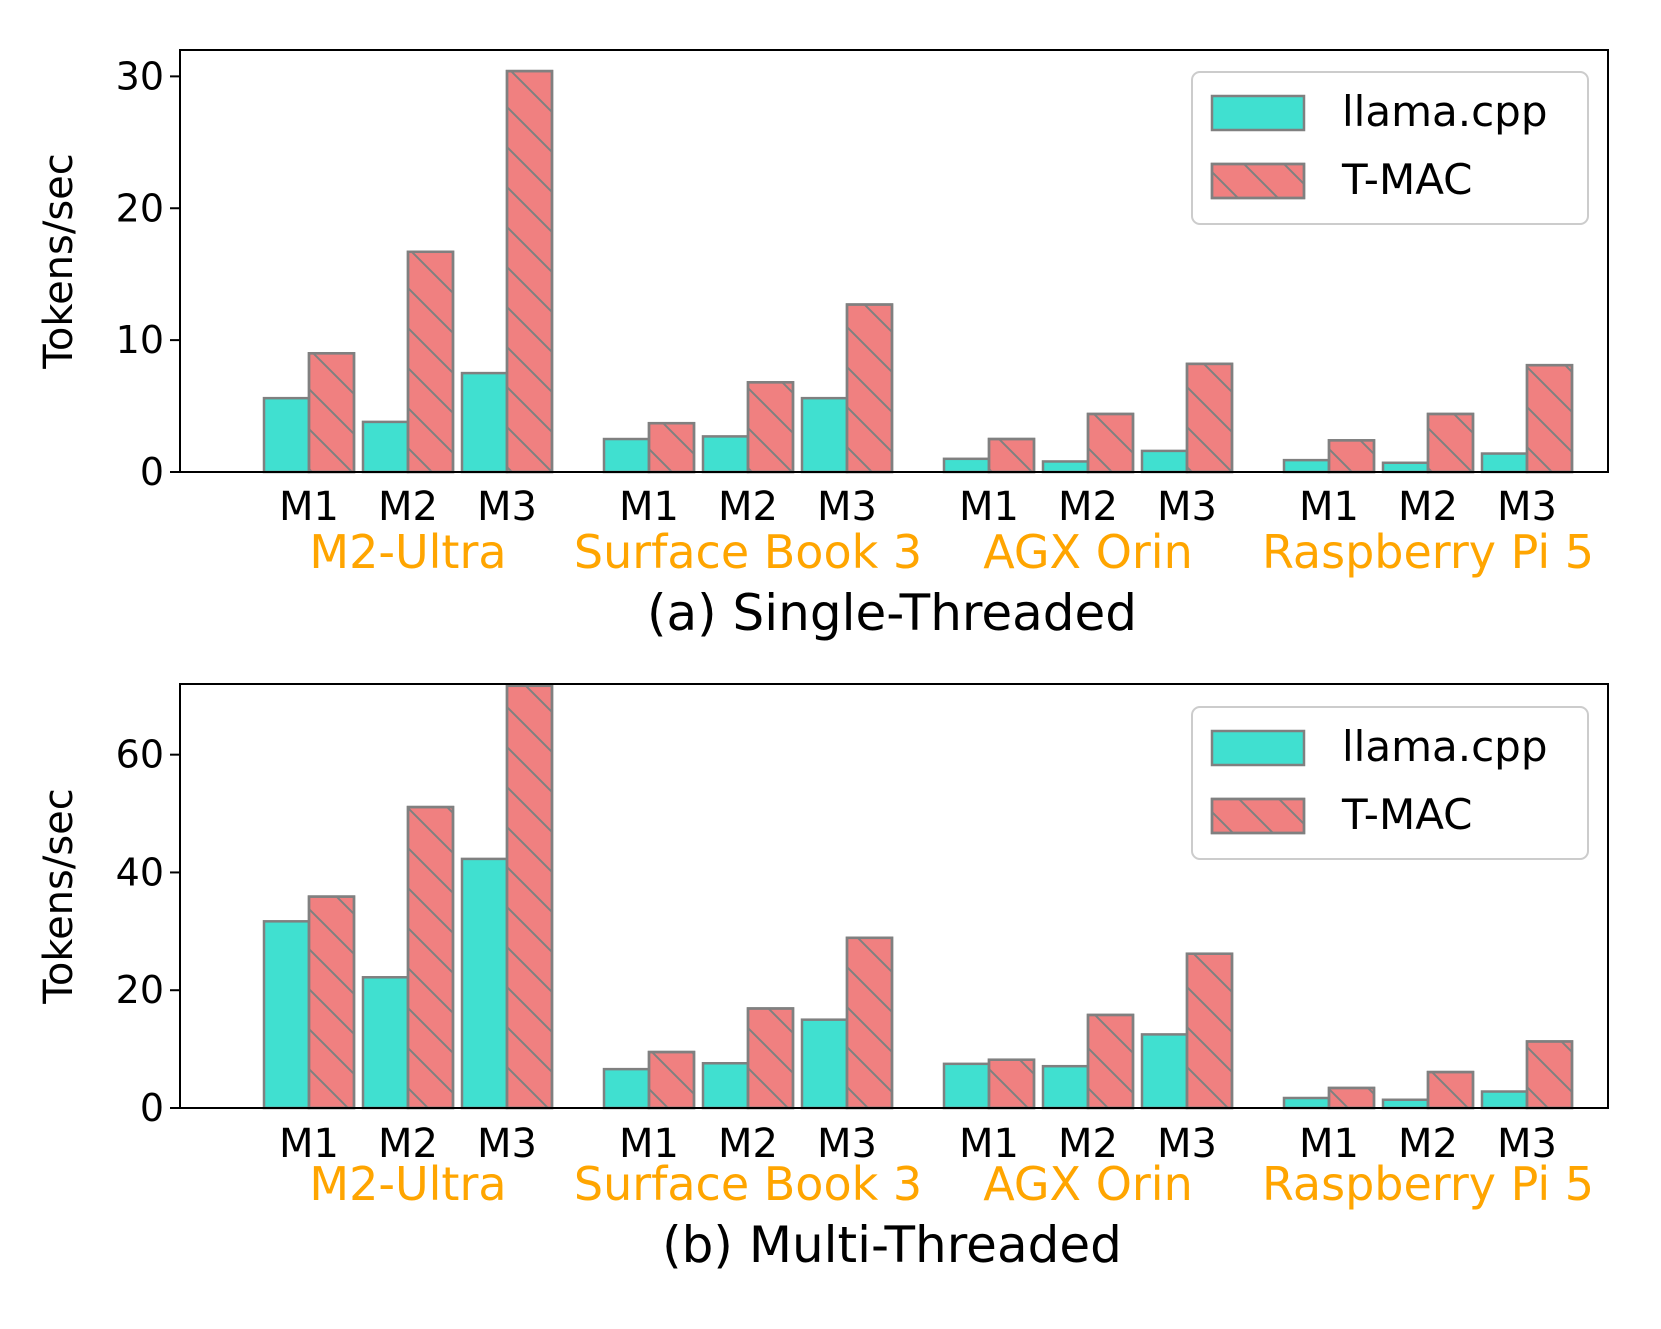 This screenshot has height=1329, width=1661. What do you see at coordinates (892, 1245) in the screenshot?
I see `panel-caption: (b) Multi-Threaded` at bounding box center [892, 1245].